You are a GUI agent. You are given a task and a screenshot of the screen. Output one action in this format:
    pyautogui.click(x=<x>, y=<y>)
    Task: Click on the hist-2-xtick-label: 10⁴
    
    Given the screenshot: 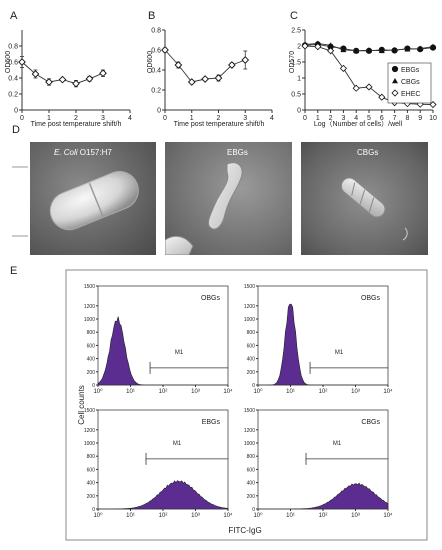 What is the action you would take?
    pyautogui.click(x=228, y=515)
    